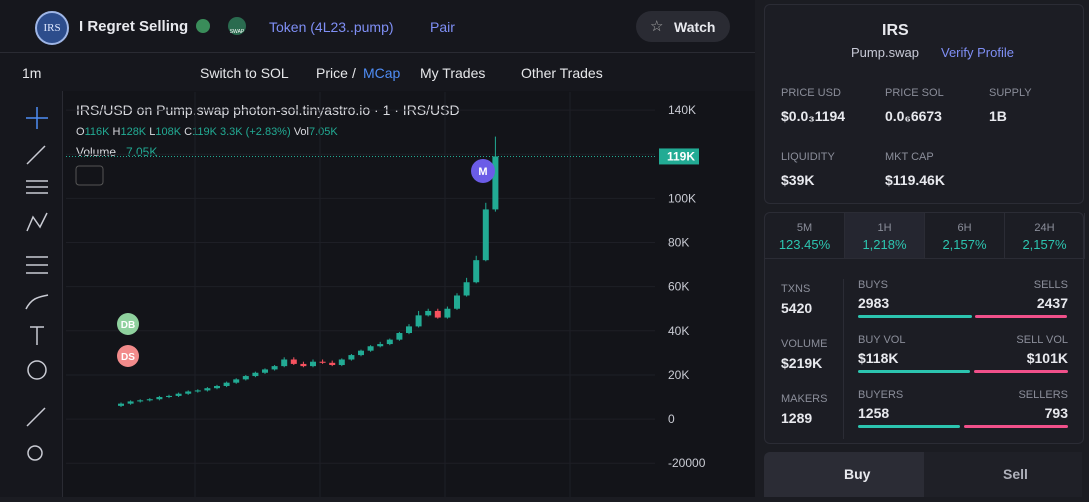  What do you see at coordinates (323, 132) in the screenshot?
I see `value: 7.05K` at bounding box center [323, 132].